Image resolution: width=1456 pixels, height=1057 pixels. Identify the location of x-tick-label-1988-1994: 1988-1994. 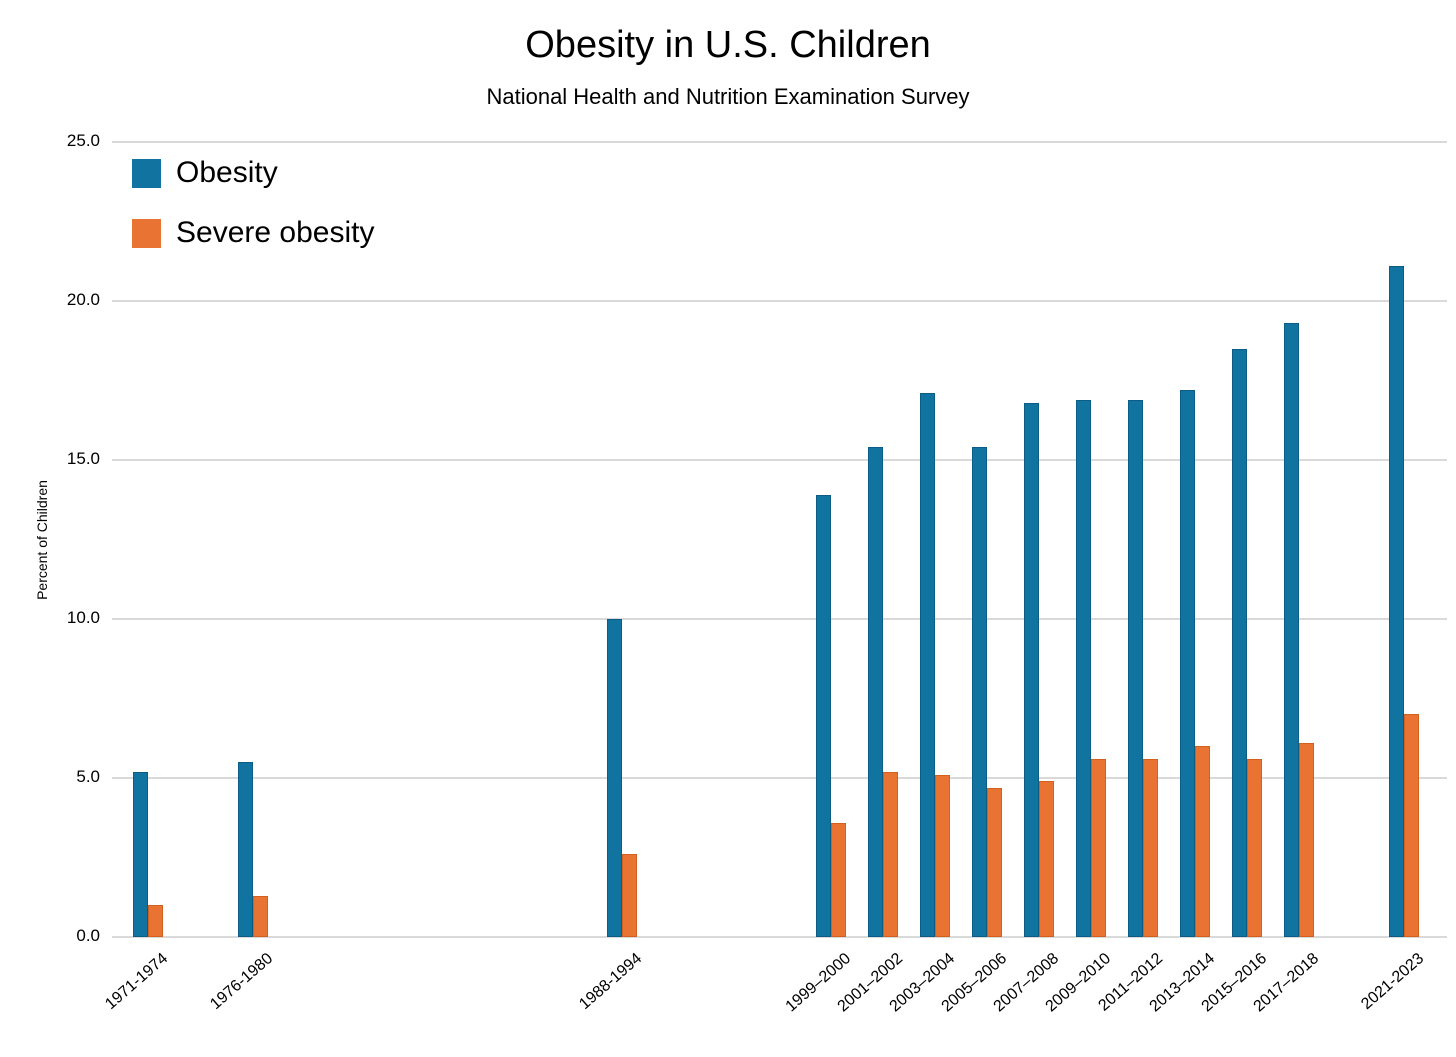
(611, 982).